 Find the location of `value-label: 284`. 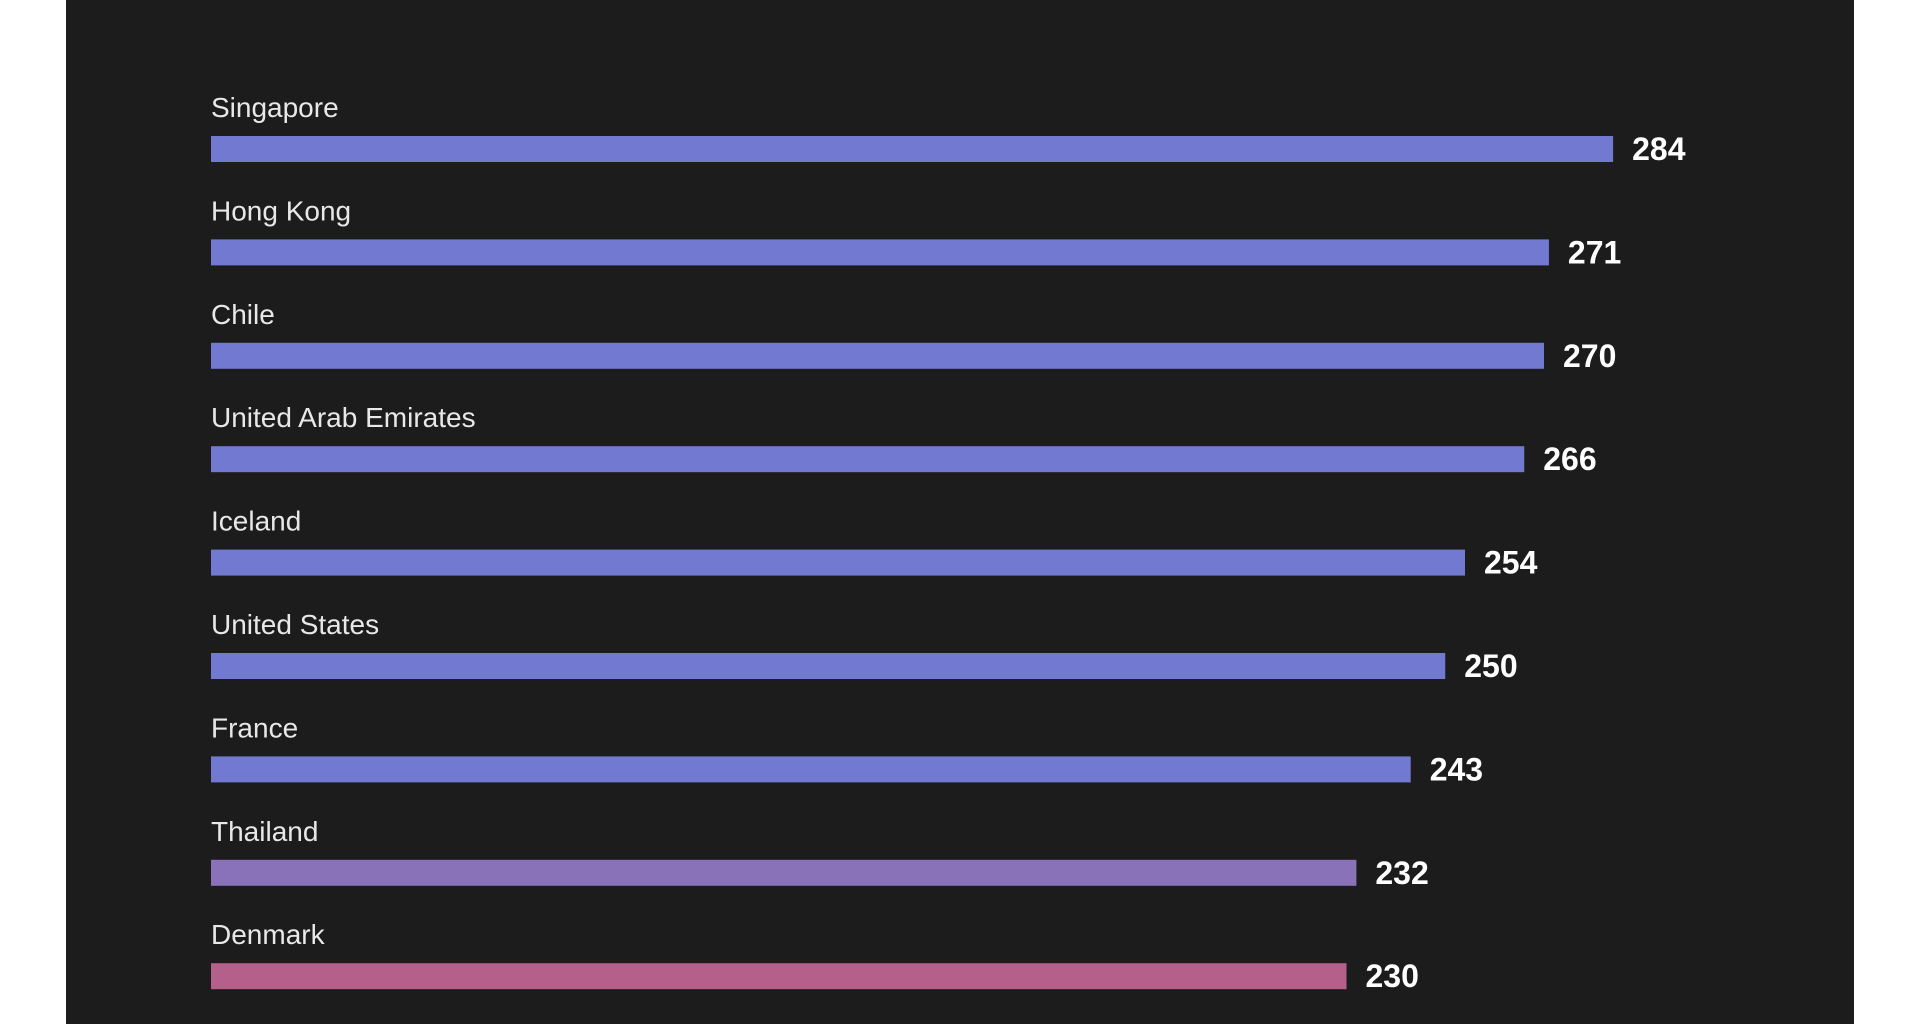

value-label: 284 is located at coordinates (1659, 149).